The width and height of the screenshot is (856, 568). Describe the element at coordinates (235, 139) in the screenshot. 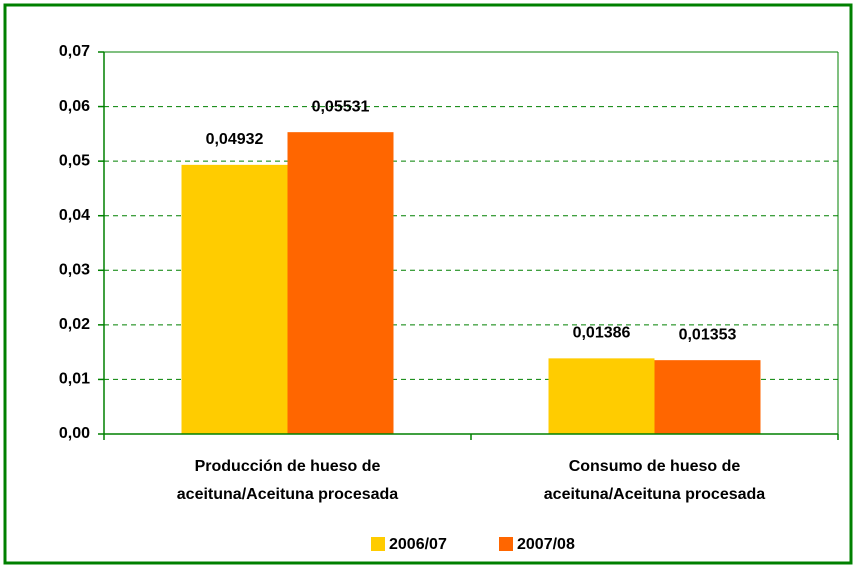

I see `data-label: 0,04932` at that location.